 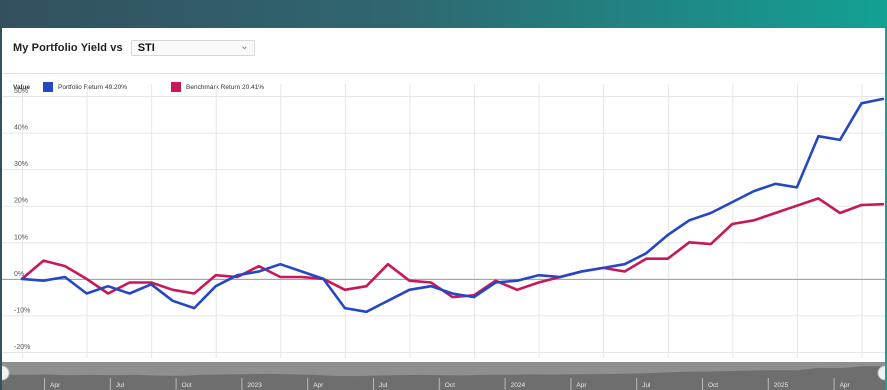 I want to click on navigator-label: 2025, so click(x=781, y=385).